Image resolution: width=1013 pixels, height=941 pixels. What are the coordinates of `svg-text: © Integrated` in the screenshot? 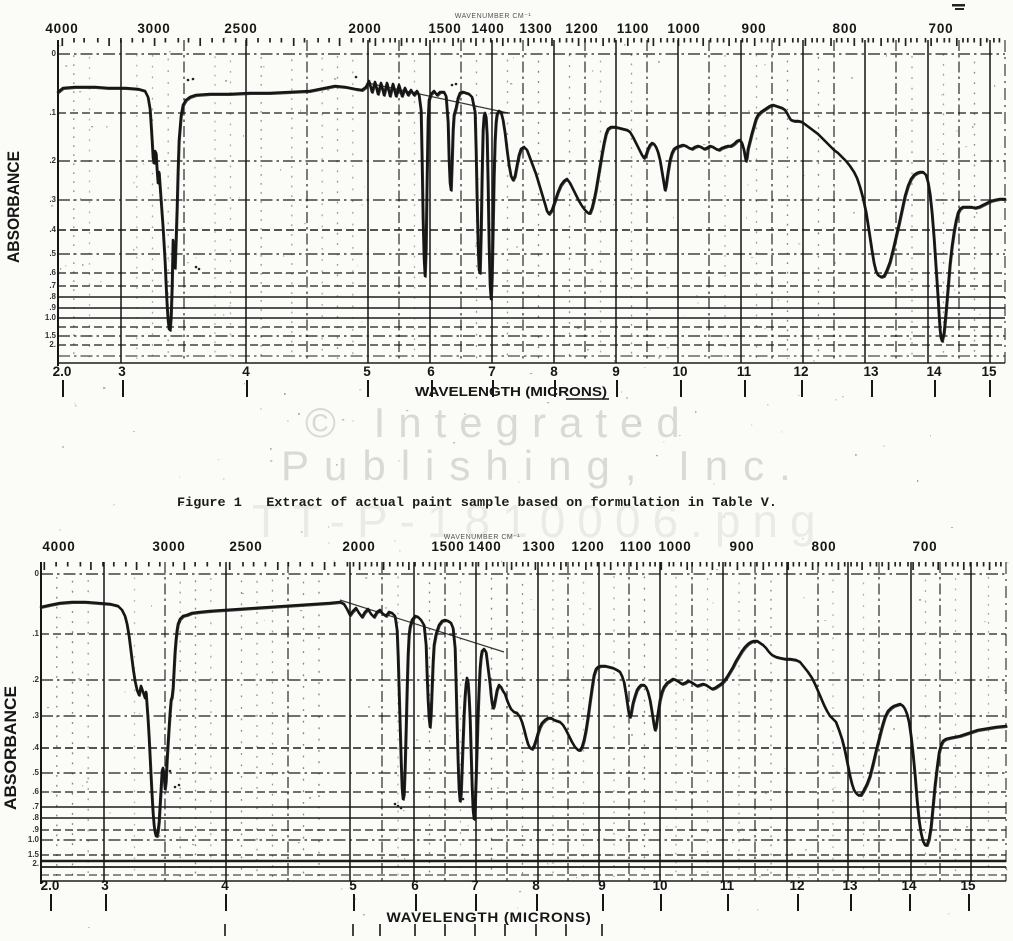 It's located at (499, 422).